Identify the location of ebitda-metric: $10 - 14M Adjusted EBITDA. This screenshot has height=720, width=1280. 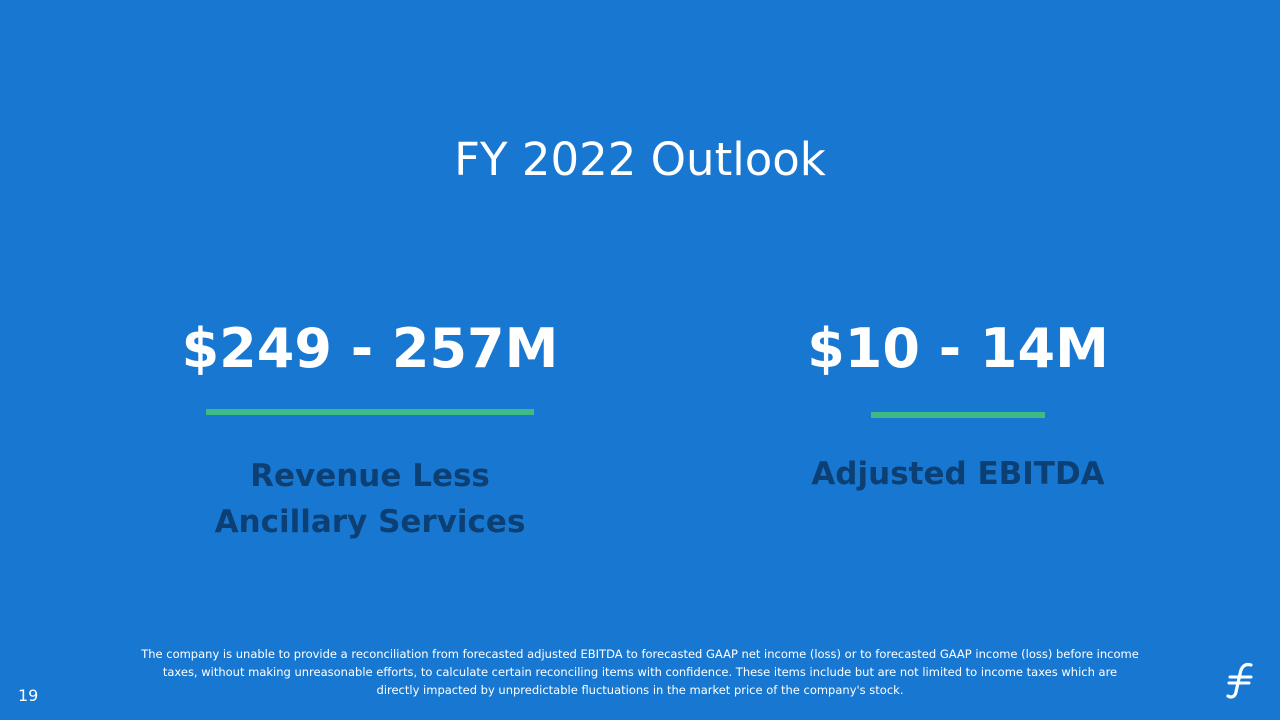
(958, 407).